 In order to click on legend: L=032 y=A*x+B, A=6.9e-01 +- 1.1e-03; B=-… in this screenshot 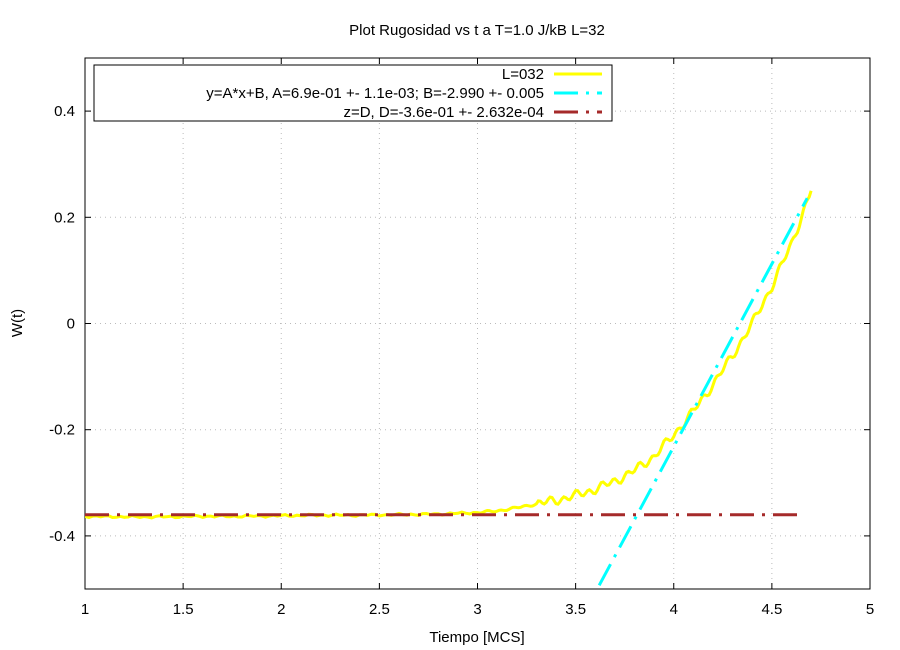, I will do `click(353, 93)`.